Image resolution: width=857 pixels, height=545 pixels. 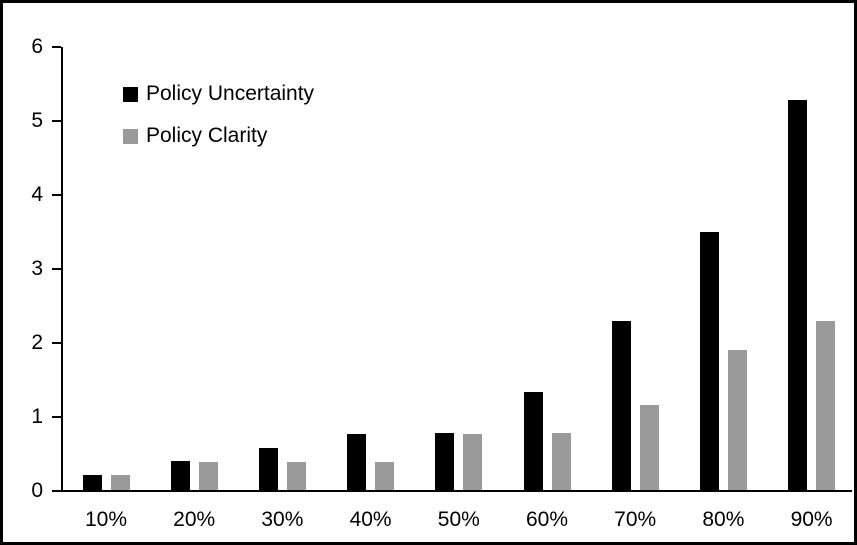 What do you see at coordinates (180, 475) in the screenshot?
I see `bar-policy-uncertainty-20%` at bounding box center [180, 475].